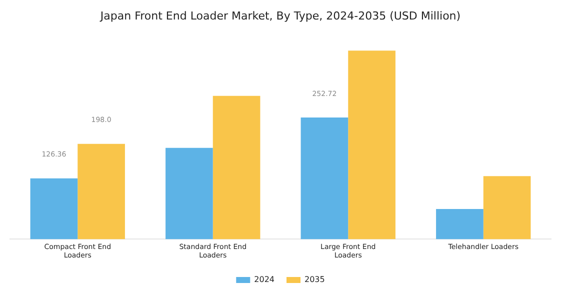  What do you see at coordinates (314, 279) in the screenshot?
I see `legend-label: 2035` at bounding box center [314, 279].